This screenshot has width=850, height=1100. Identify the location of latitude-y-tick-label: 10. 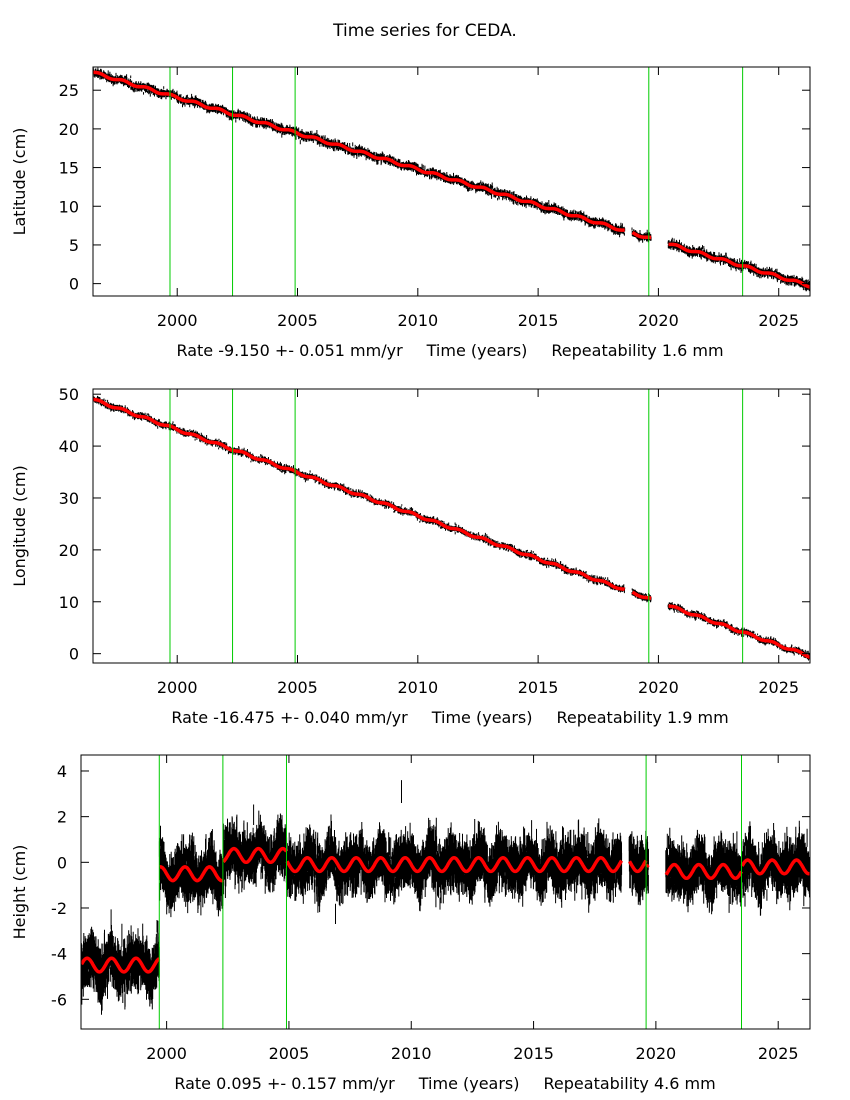
(69, 206).